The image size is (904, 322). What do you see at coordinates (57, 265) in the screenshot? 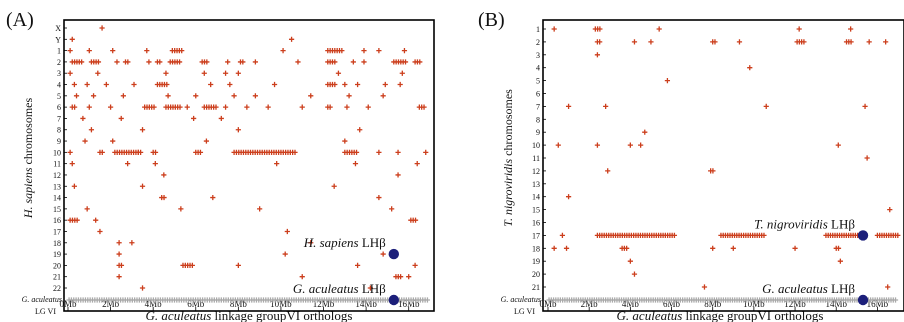
I see `y-tick-label: 20` at bounding box center [57, 265].